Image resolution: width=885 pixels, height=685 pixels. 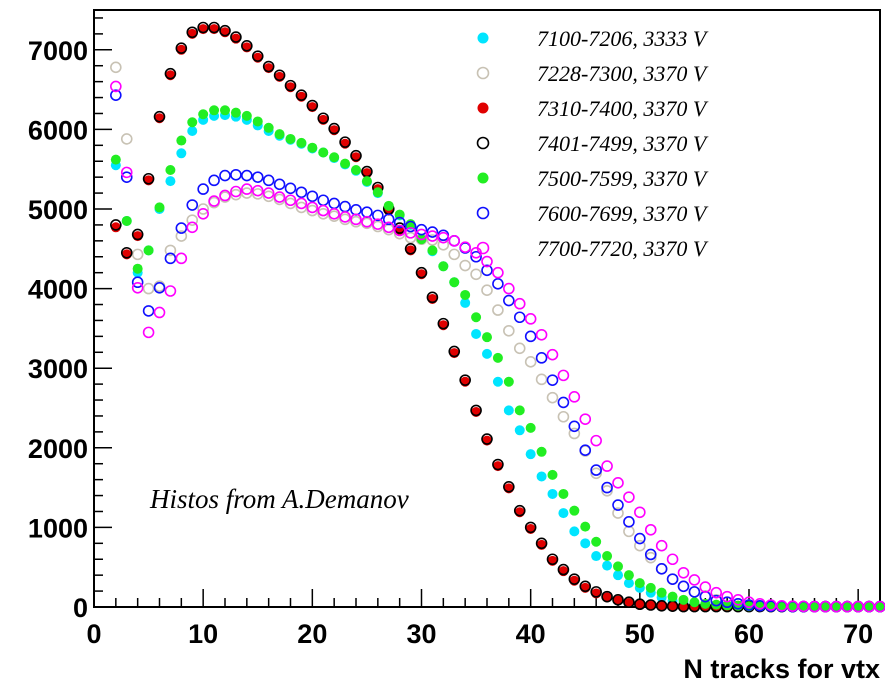 What do you see at coordinates (858, 634) in the screenshot?
I see `x-tick-label: 70` at bounding box center [858, 634].